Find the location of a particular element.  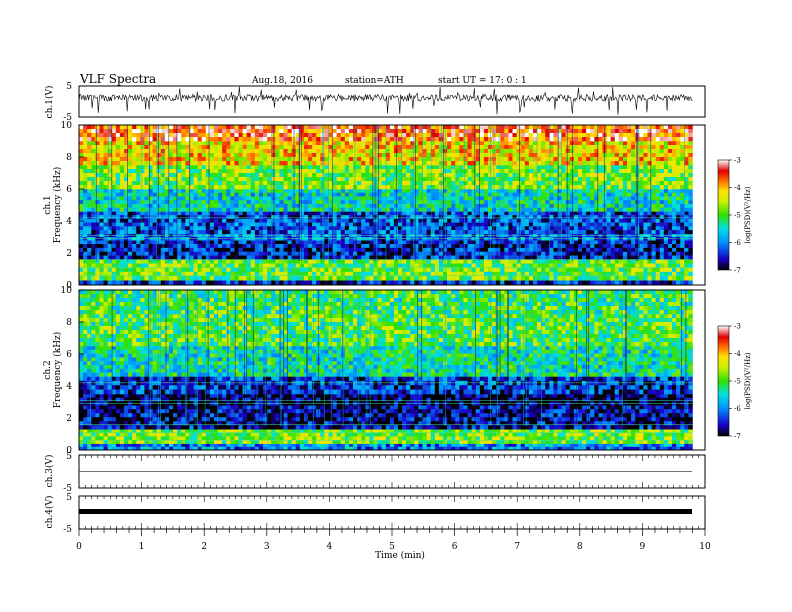

station-label: station=ATH is located at coordinates (374, 81).